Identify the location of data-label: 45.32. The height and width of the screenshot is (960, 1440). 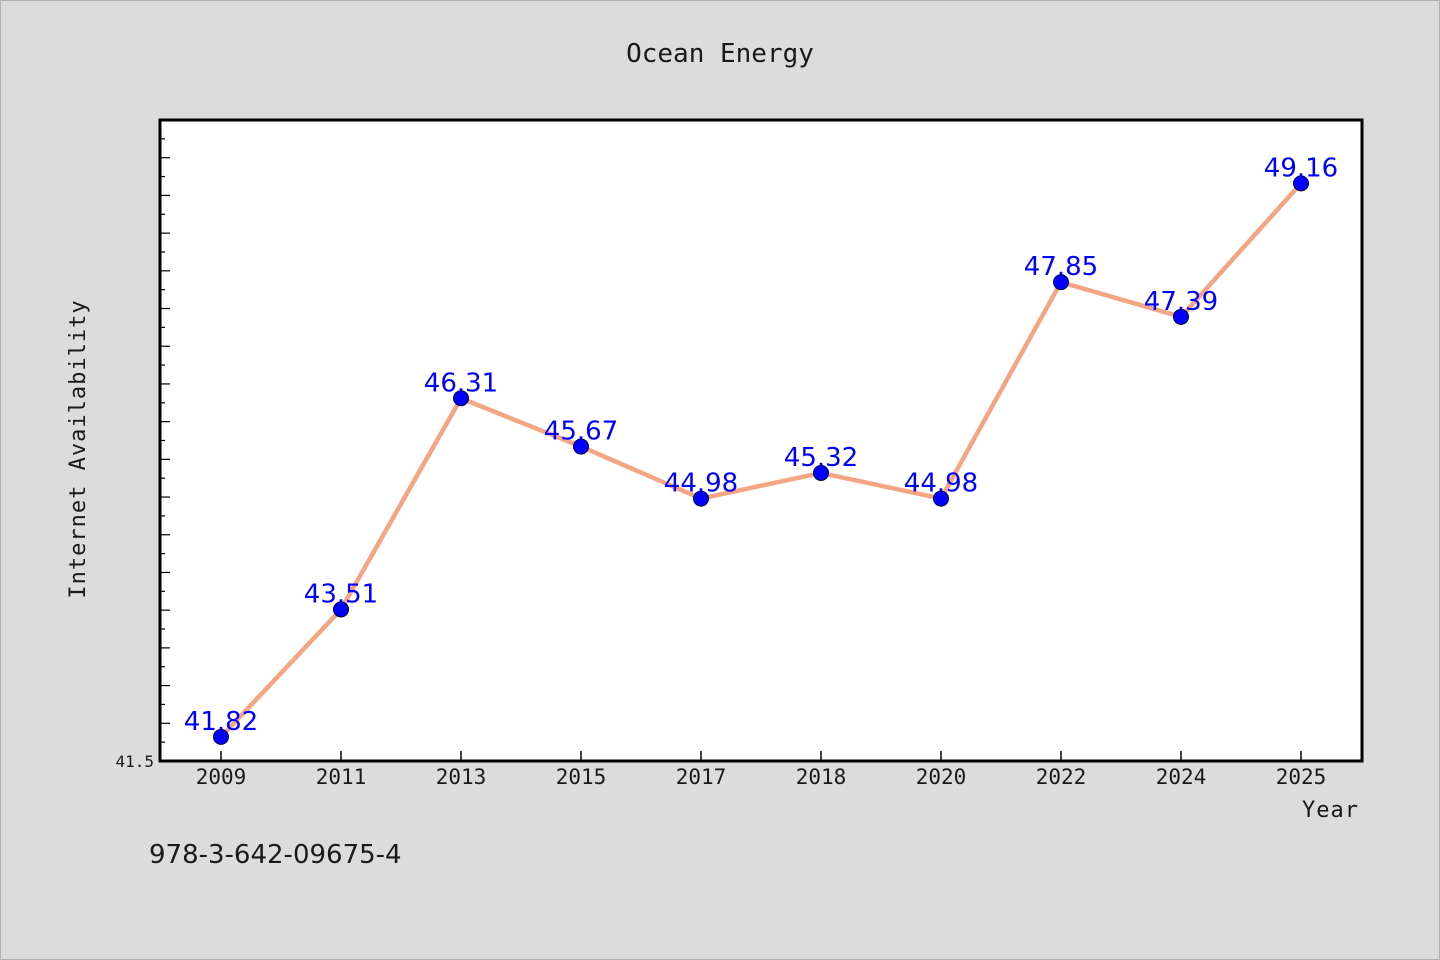
(821, 458).